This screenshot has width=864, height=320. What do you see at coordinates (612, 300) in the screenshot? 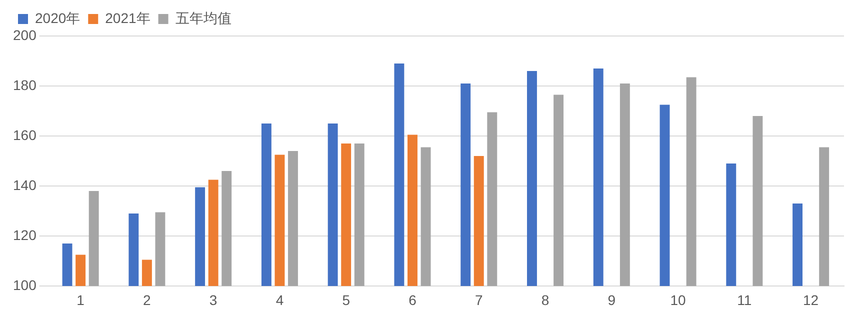
I see `x-tick-label: 9` at bounding box center [612, 300].